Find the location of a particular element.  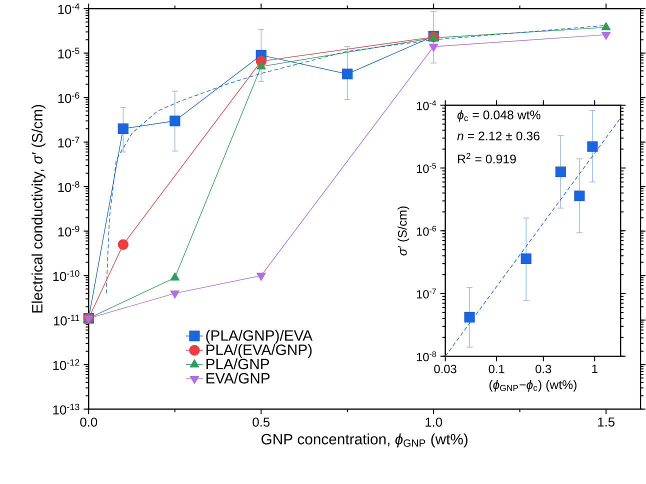

x-axis-title: (ϕ$_{GNP}$−ϕ$_{c}$) (wt%) is located at coordinates (532, 386).